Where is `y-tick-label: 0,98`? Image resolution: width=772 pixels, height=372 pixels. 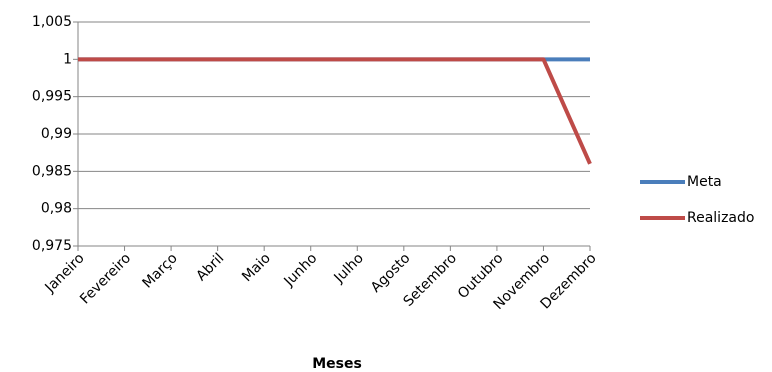
y-tick-label: 0,98 is located at coordinates (56, 209).